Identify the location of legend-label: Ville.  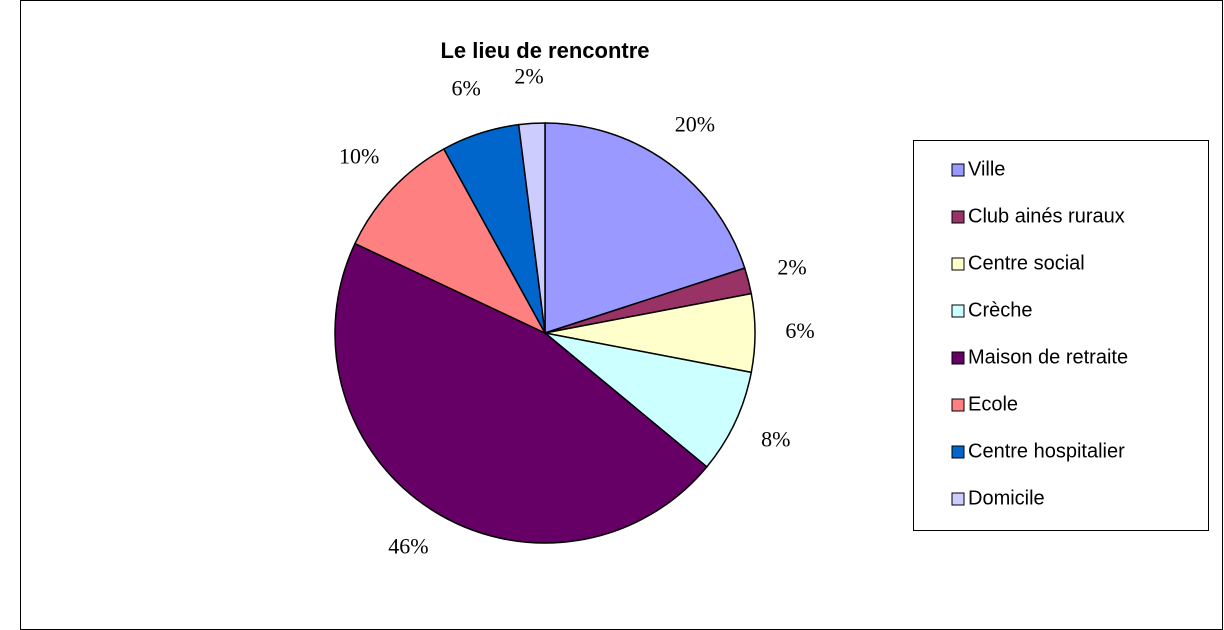
(986, 169).